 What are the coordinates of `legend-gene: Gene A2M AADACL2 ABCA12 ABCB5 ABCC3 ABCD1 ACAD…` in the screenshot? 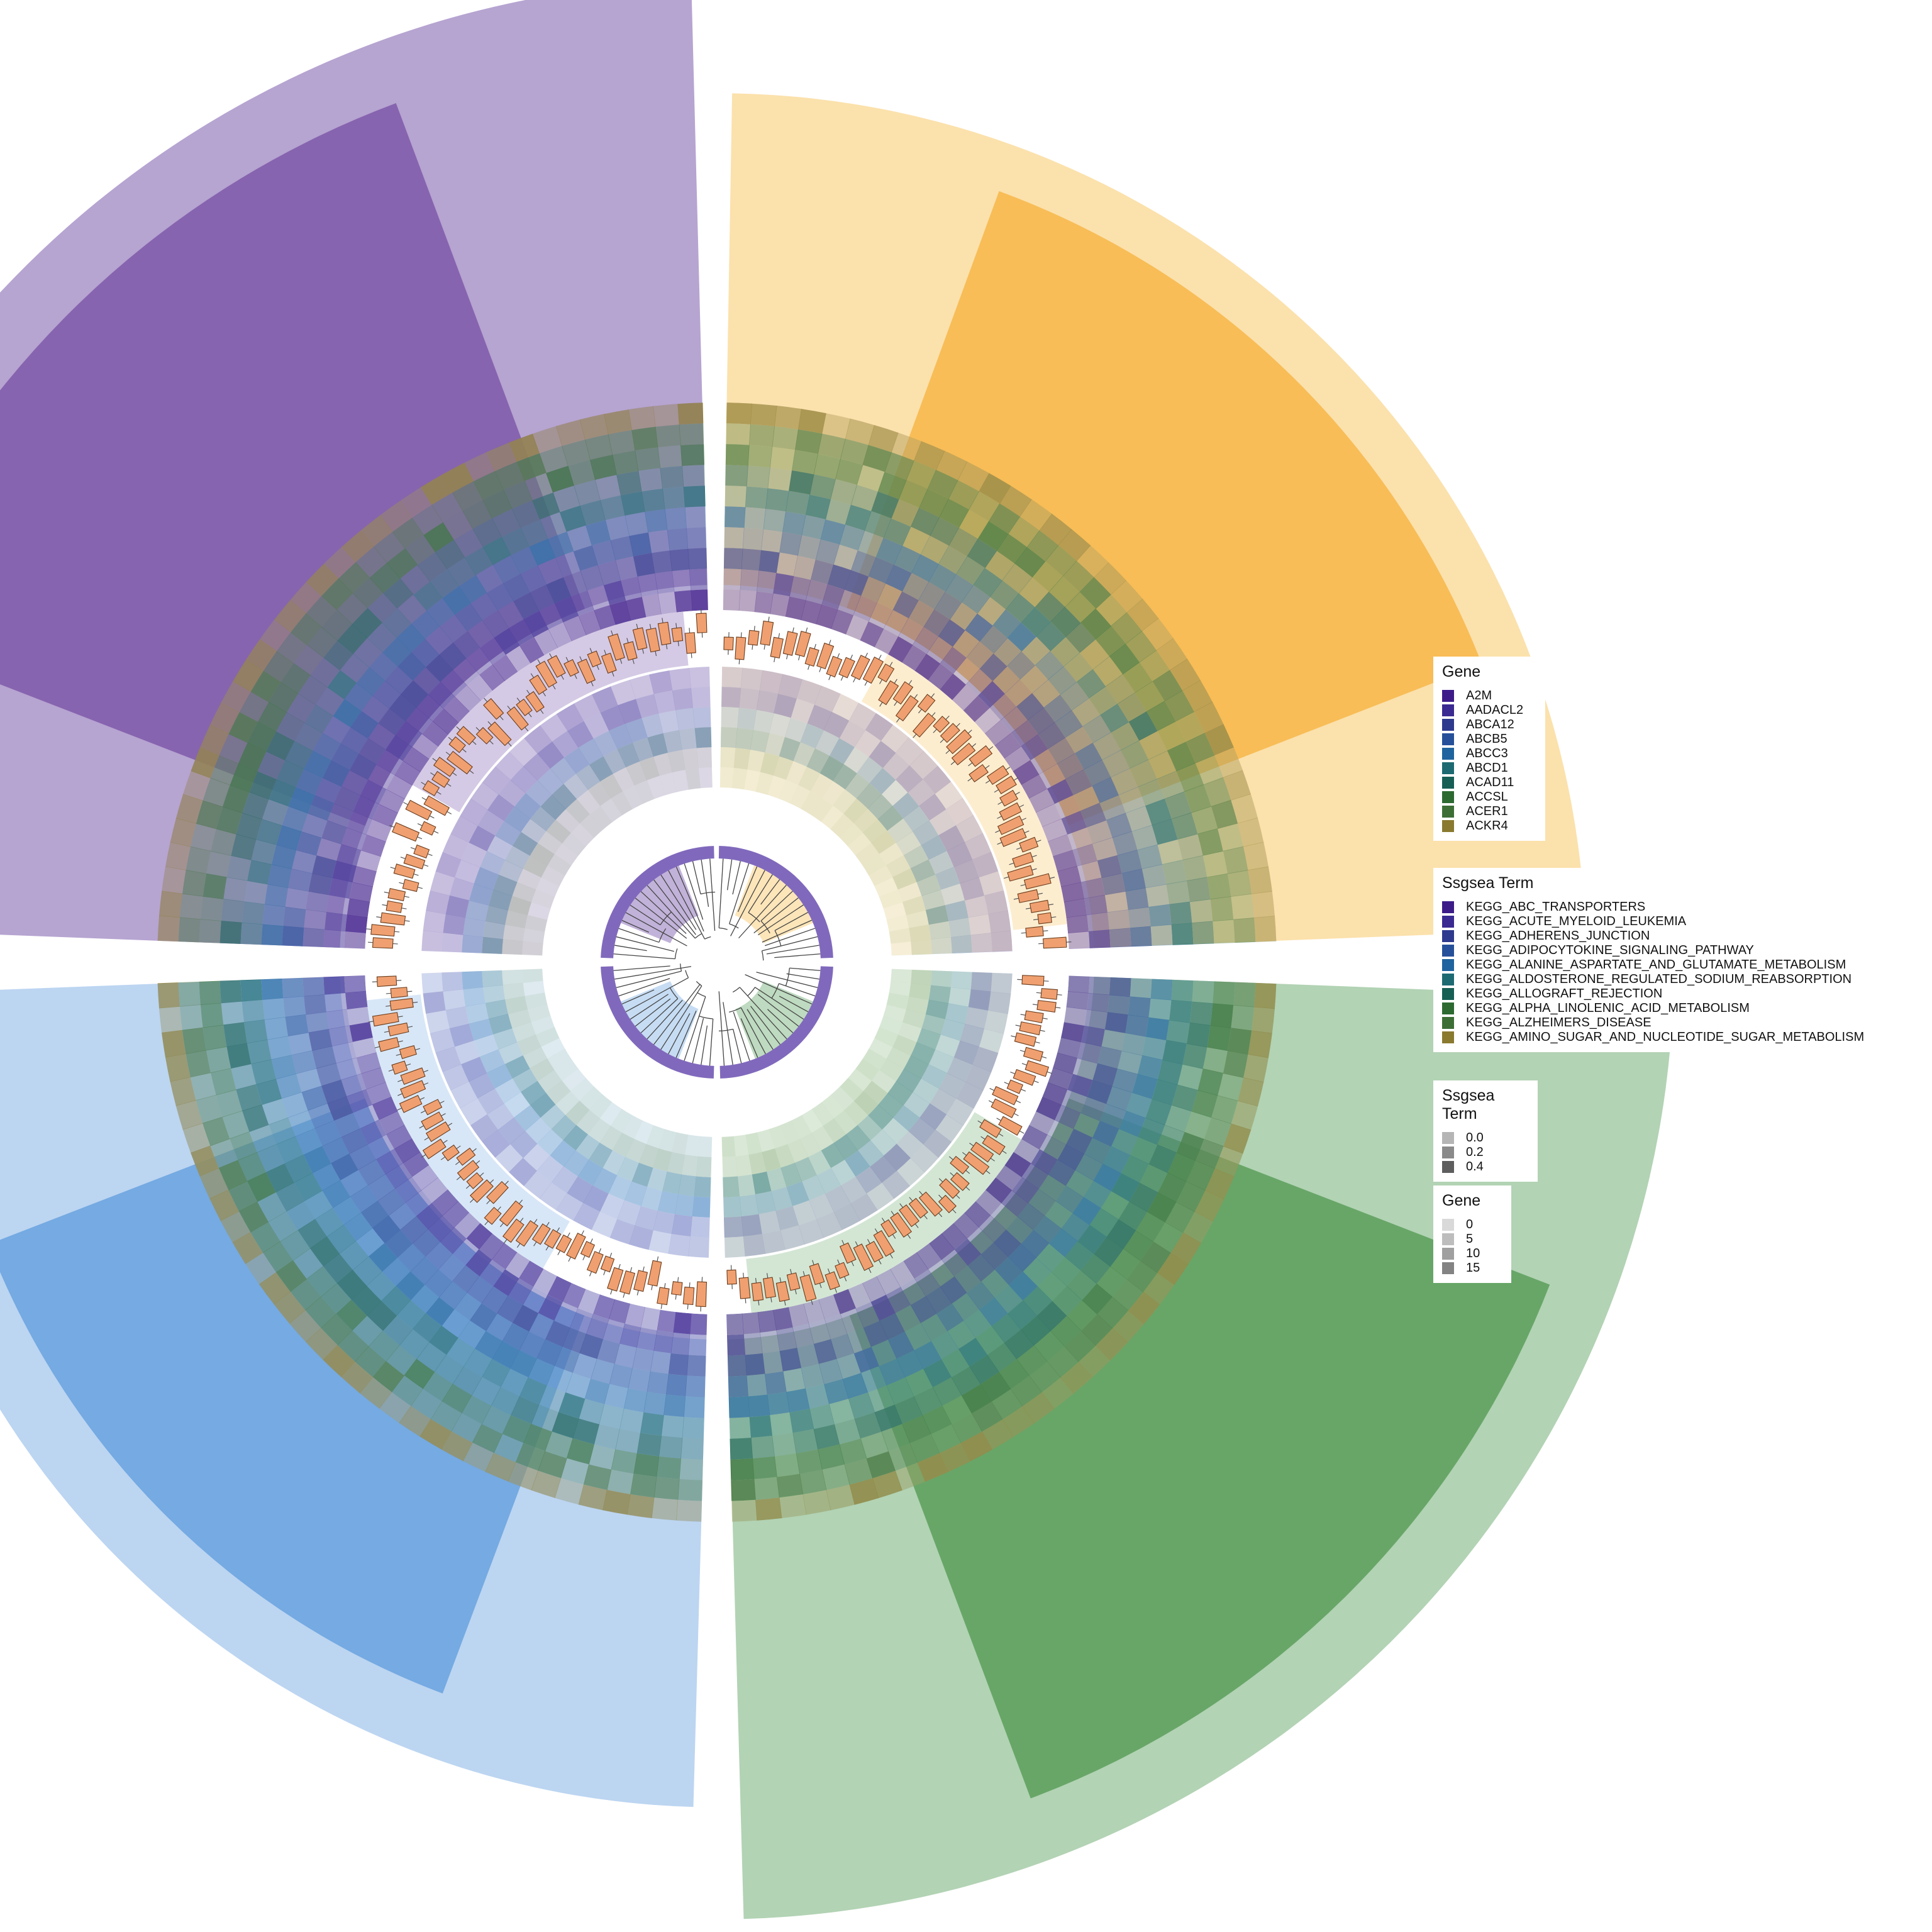 It's located at (1489, 749).